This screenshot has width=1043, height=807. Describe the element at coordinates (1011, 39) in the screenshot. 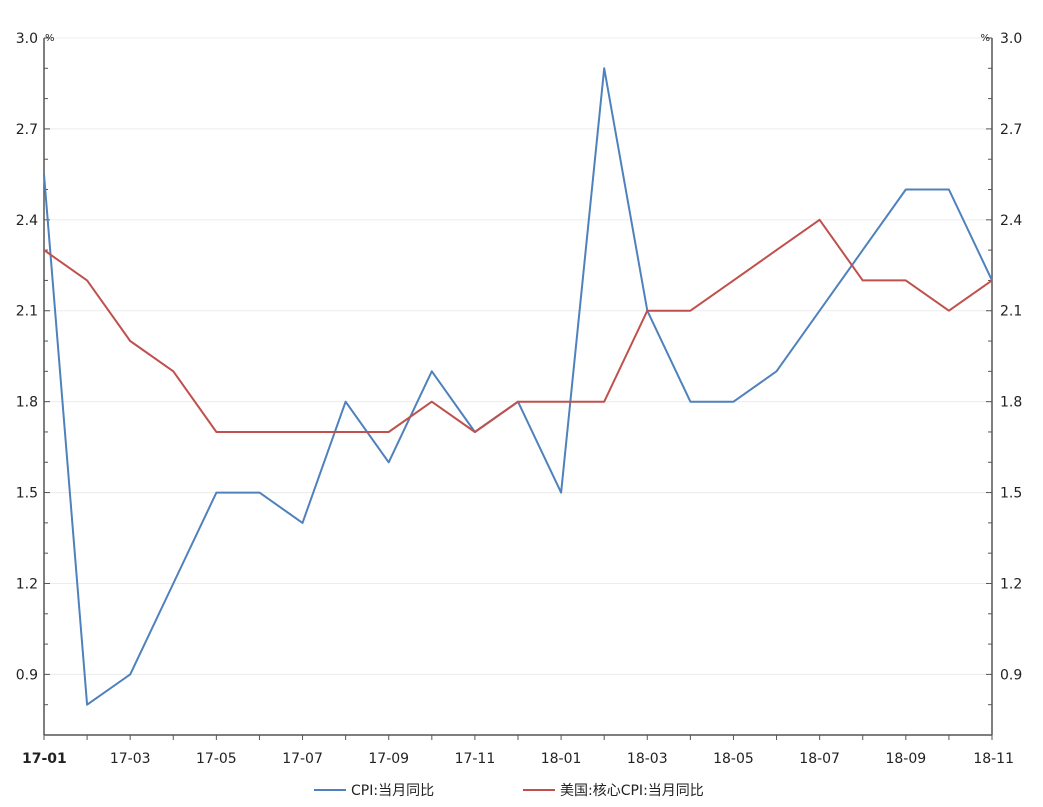

I see `y-right-tick-label: 3.0` at that location.